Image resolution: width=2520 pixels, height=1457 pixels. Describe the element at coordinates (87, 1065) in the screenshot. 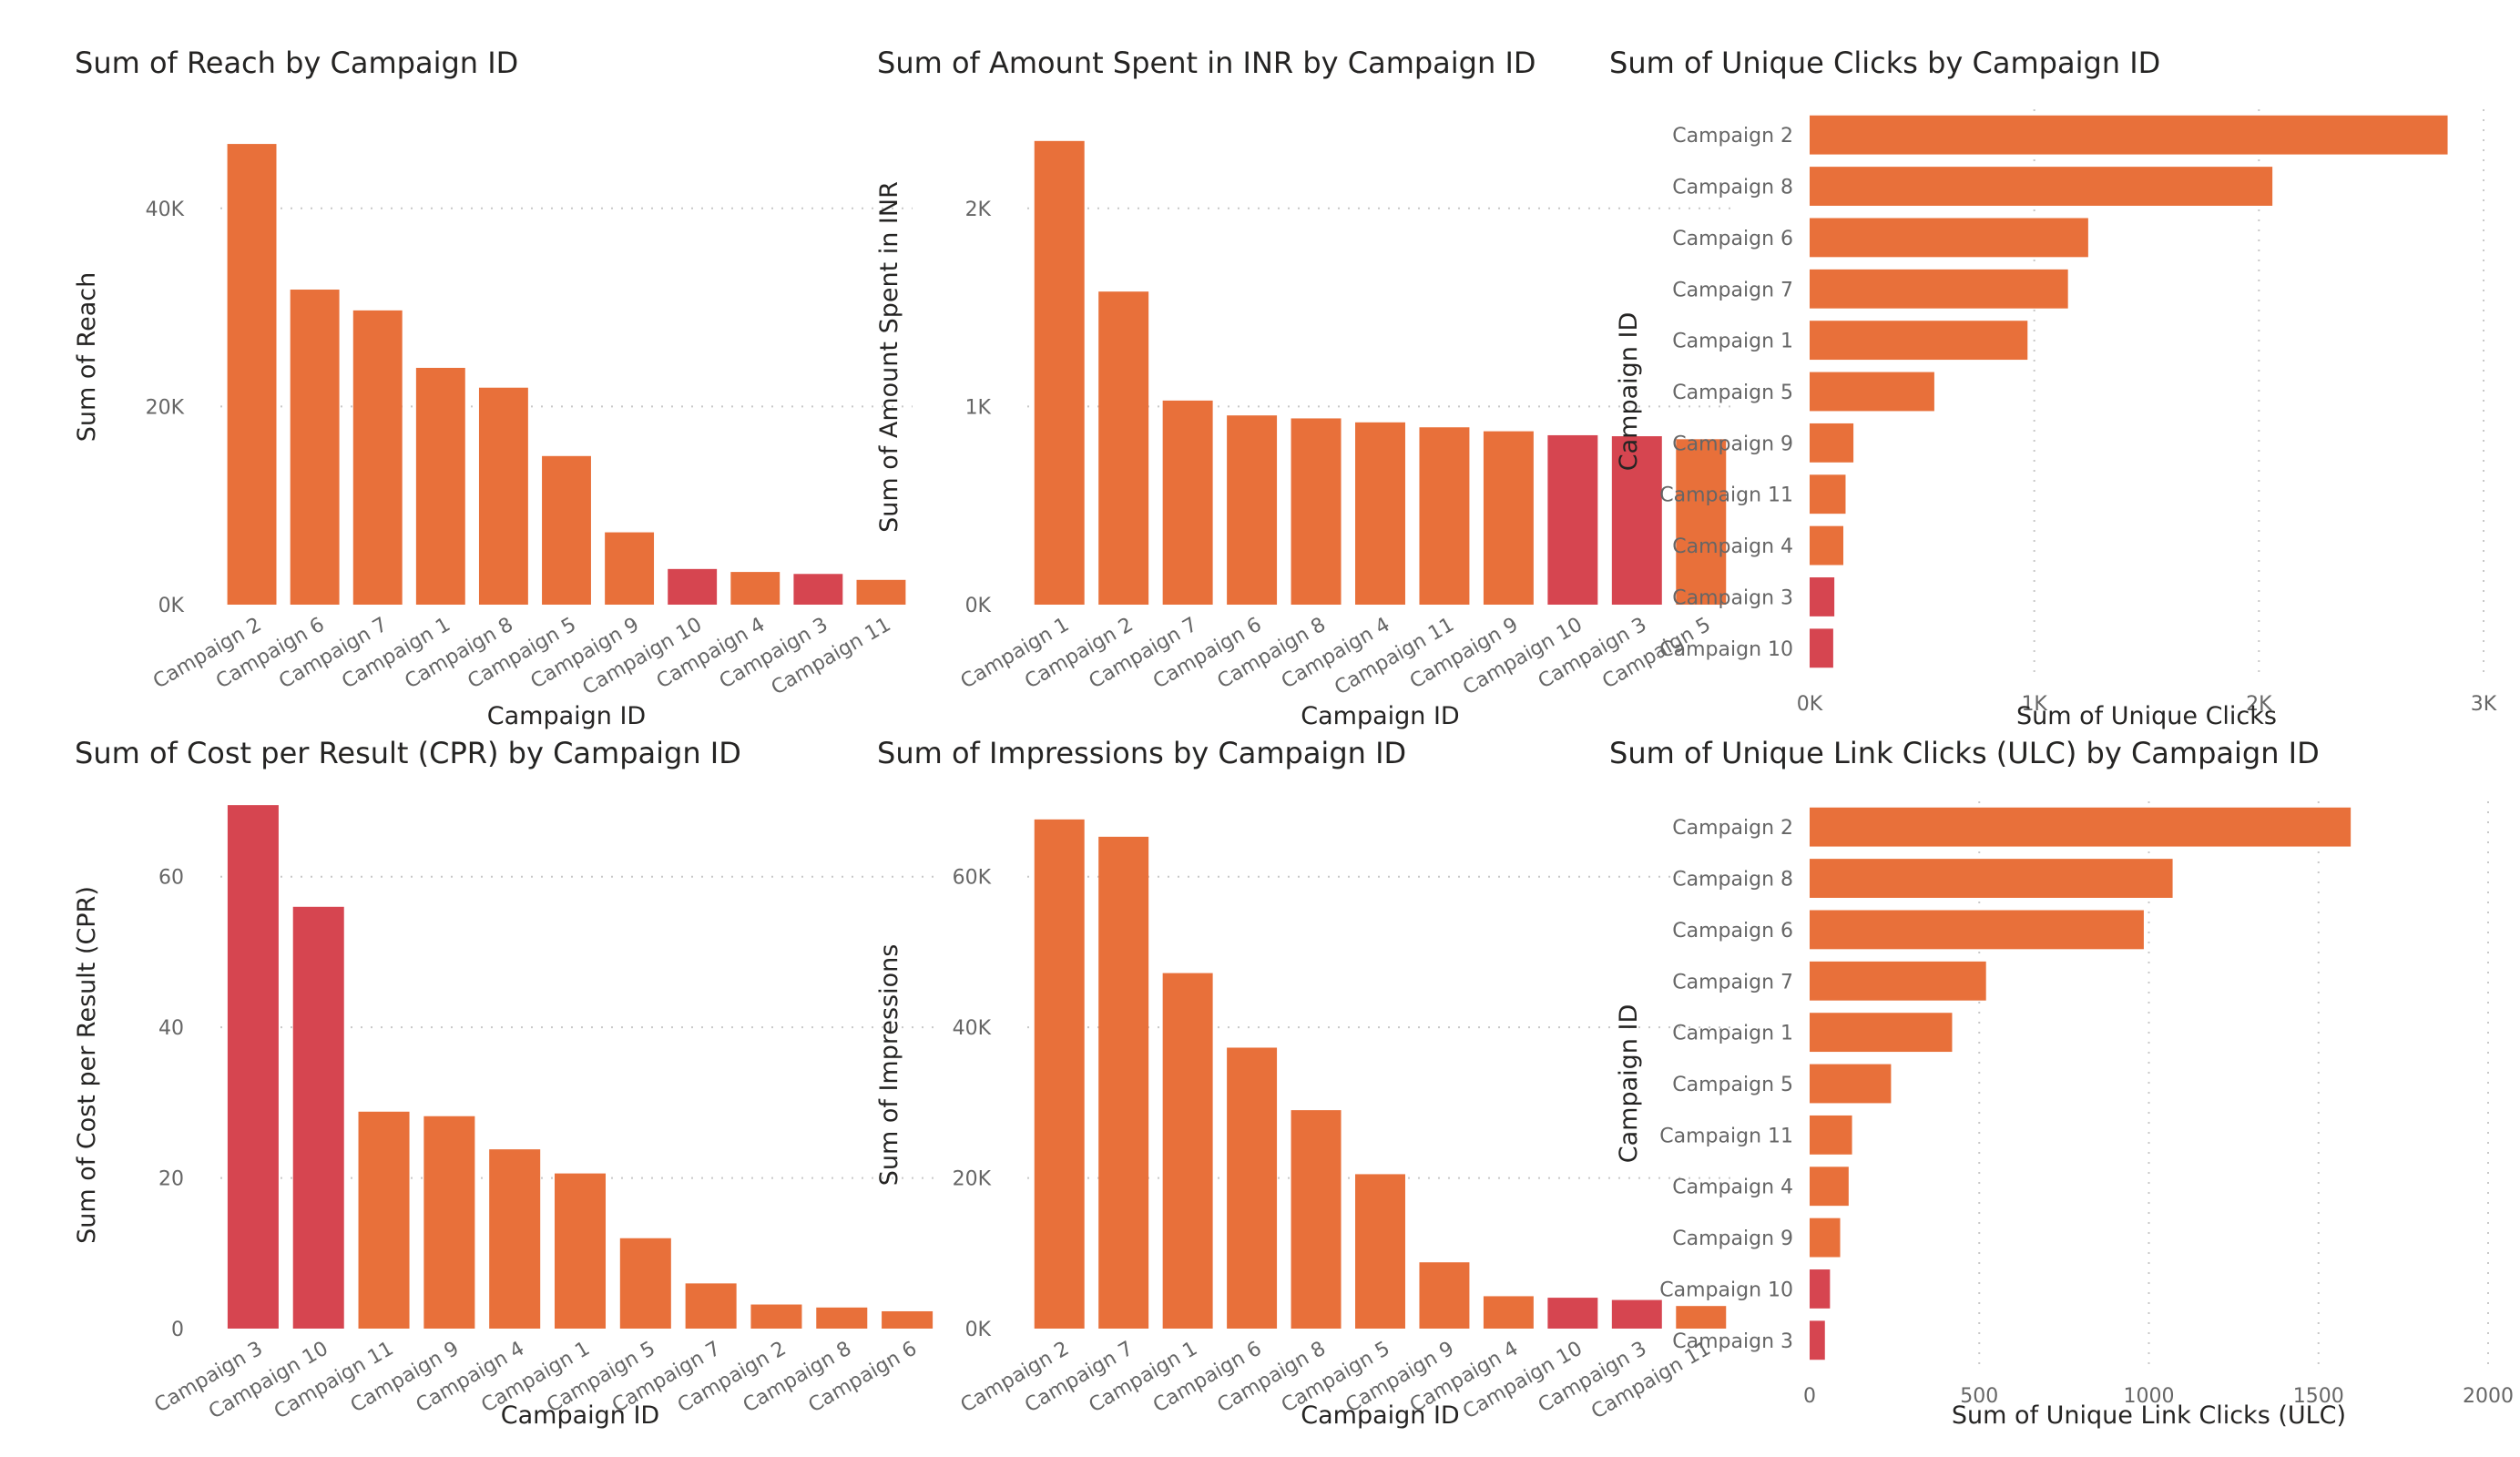

I see `y-axis-title: Sum of Cost per Result (CPR)` at that location.